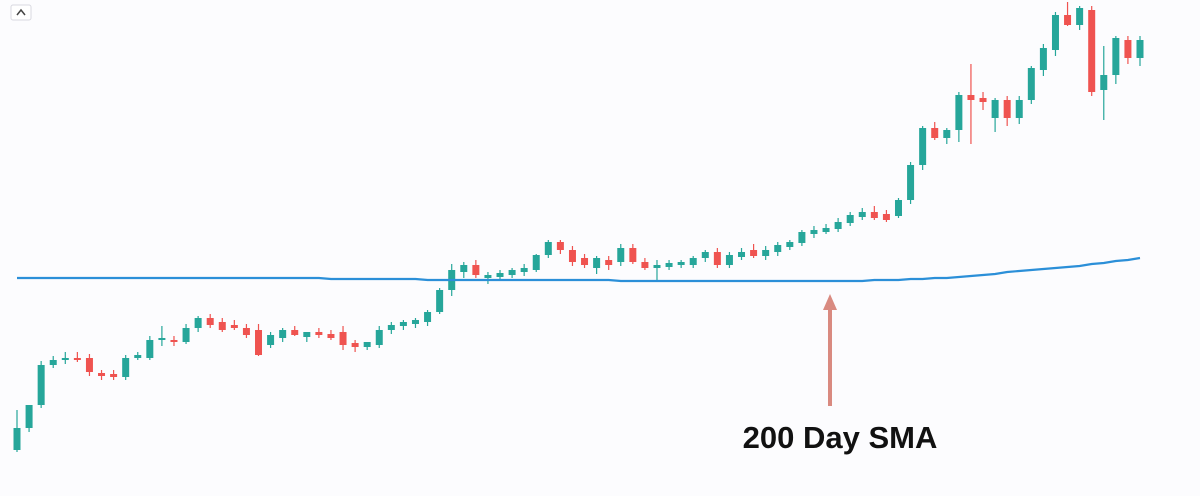 This screenshot has width=1200, height=496. I want to click on annotation: 200 Day SMA, so click(840, 437).